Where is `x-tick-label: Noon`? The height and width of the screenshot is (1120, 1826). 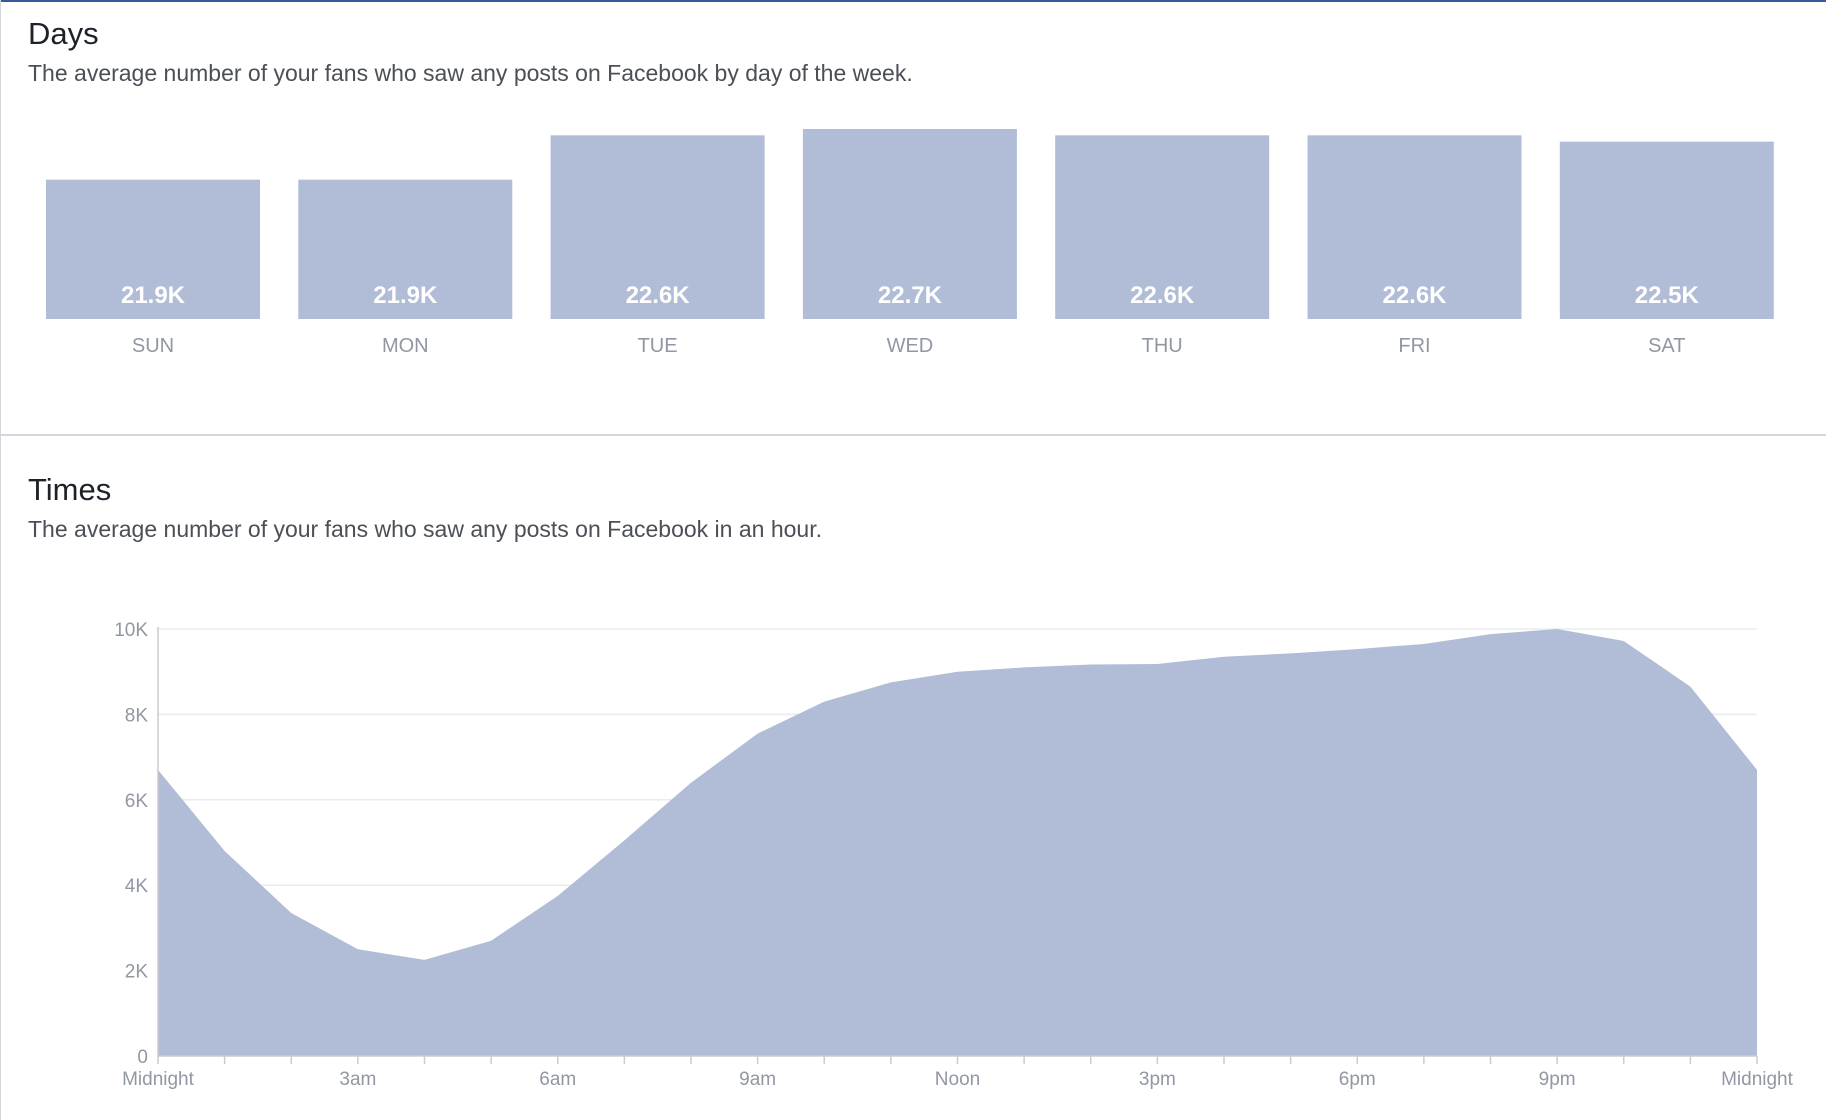 x-tick-label: Noon is located at coordinates (957, 1079).